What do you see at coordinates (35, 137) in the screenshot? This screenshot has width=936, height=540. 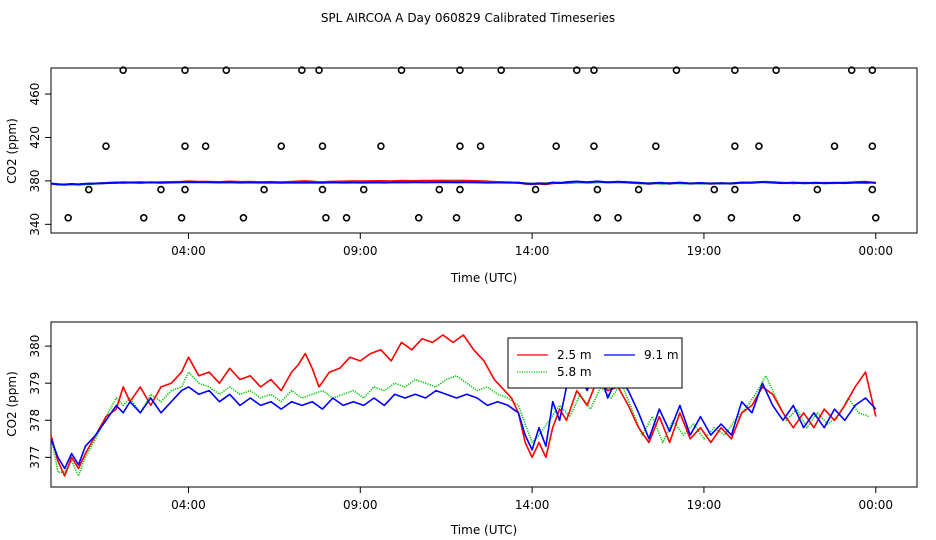 I see `top-y-tick-label: 420` at bounding box center [35, 137].